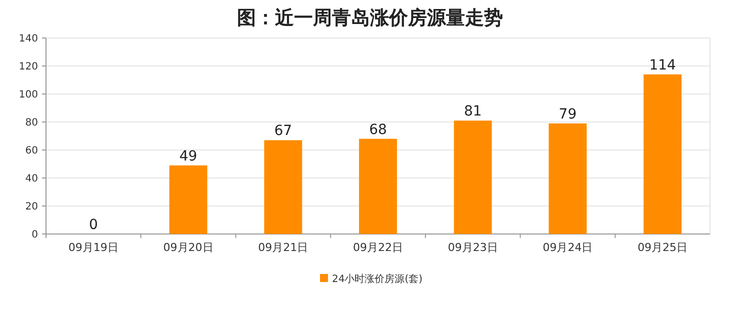 The height and width of the screenshot is (312, 740). I want to click on data-label: 67, so click(283, 131).